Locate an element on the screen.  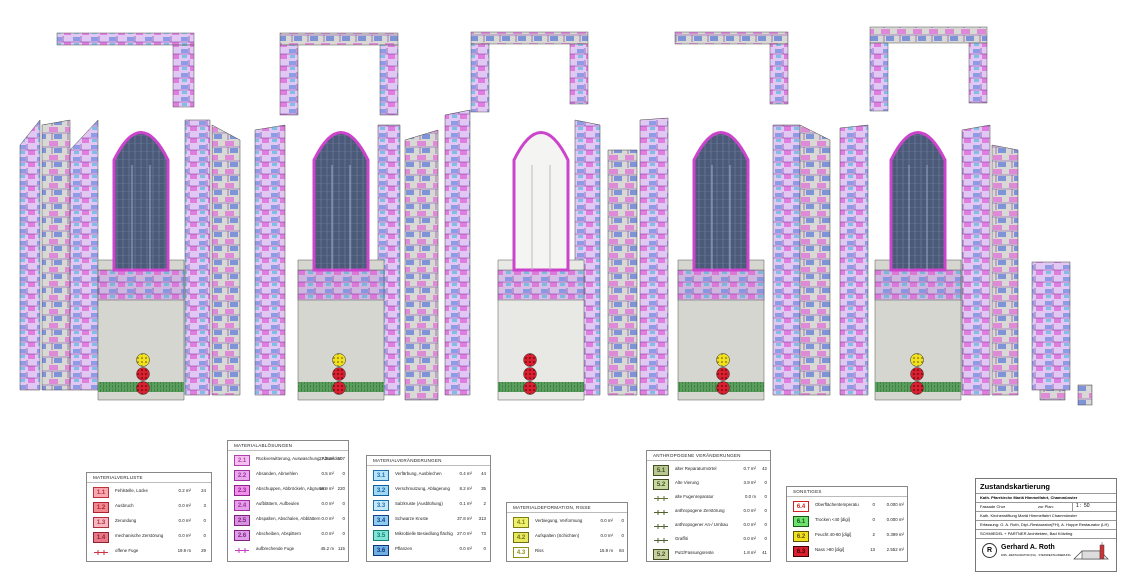
legend-quantity: 3.9 m² is located at coordinates (749, 482).